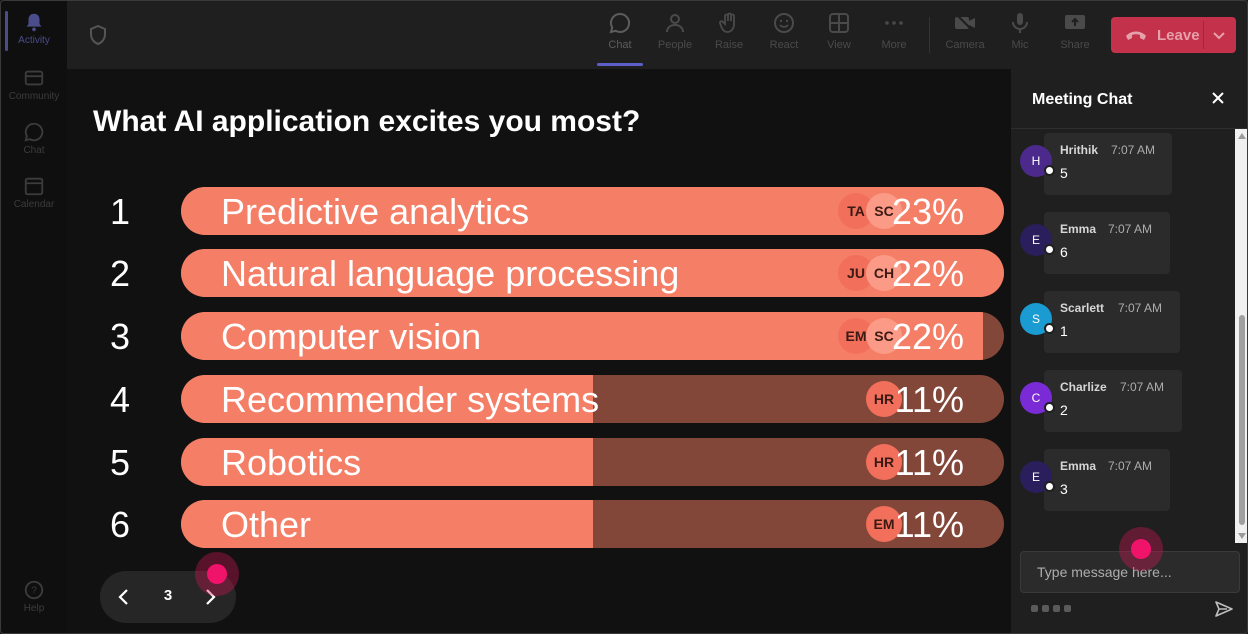 This screenshot has height=634, width=1248. Describe the element at coordinates (620, 45) in the screenshot. I see `chat-button-label: Chat` at that location.